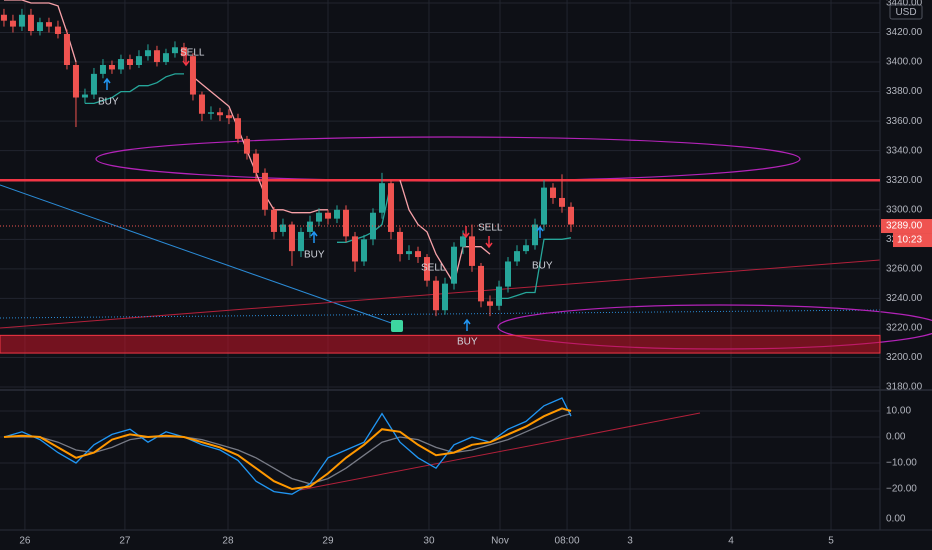 The image size is (932, 550). Describe the element at coordinates (904, 62) in the screenshot. I see `y-tick-label: 3400.00` at that location.